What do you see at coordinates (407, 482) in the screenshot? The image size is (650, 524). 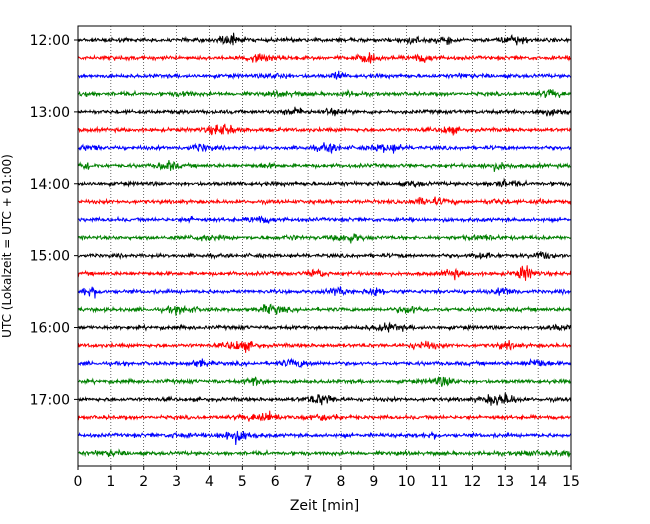 I see `x-tick-label: 10` at bounding box center [407, 482].